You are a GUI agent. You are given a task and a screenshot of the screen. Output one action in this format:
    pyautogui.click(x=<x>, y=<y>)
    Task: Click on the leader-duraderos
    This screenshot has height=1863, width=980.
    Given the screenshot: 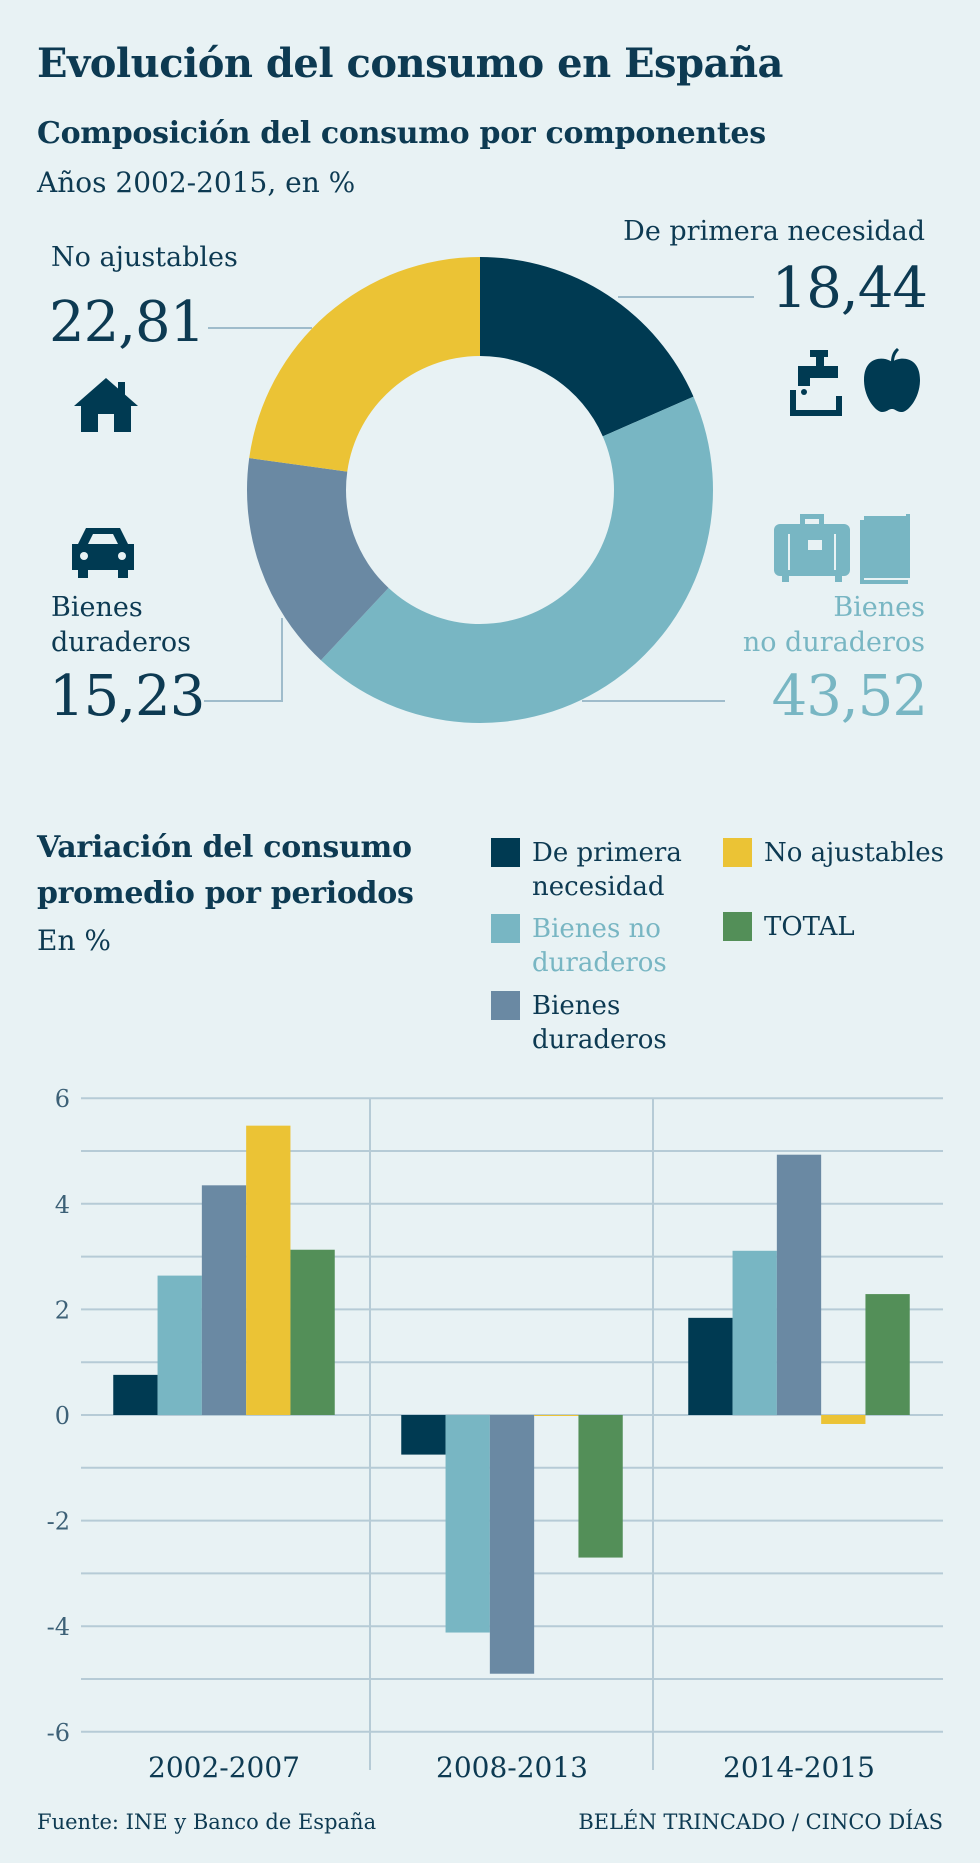 What is the action you would take?
    pyautogui.click(x=243, y=660)
    